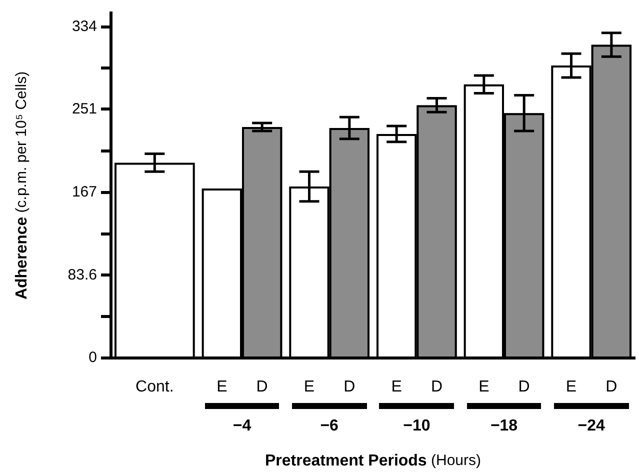  I want to click on x-tick-label: −6, so click(329, 425).